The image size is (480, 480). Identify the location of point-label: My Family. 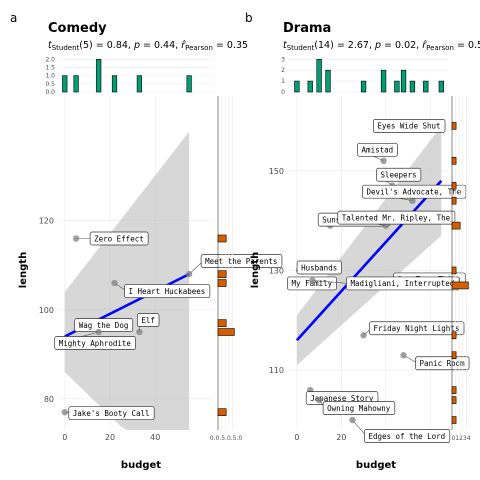
(312, 283).